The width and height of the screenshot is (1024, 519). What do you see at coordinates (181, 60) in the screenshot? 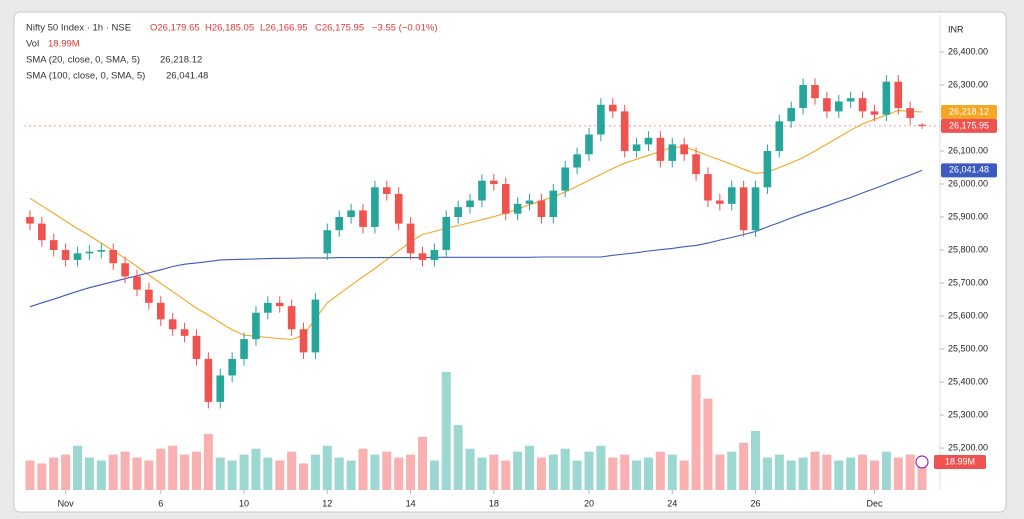
I see `sma20-legend-value: 26,218.12` at bounding box center [181, 60].